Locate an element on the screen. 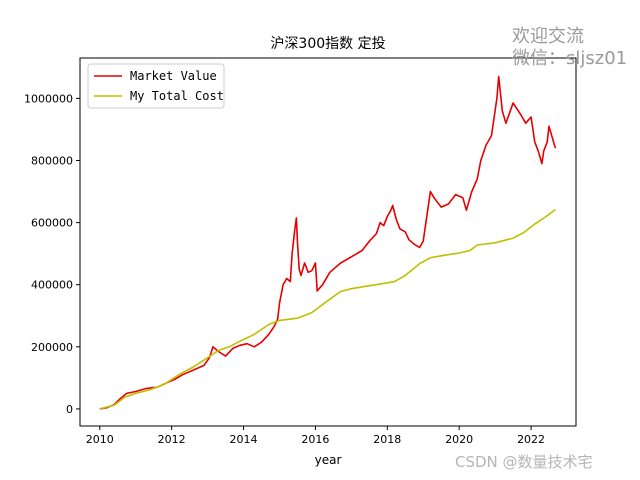 The image size is (640, 480). watermark-contact: 欢迎交流 微信：sljsz01 is located at coordinates (569, 48).